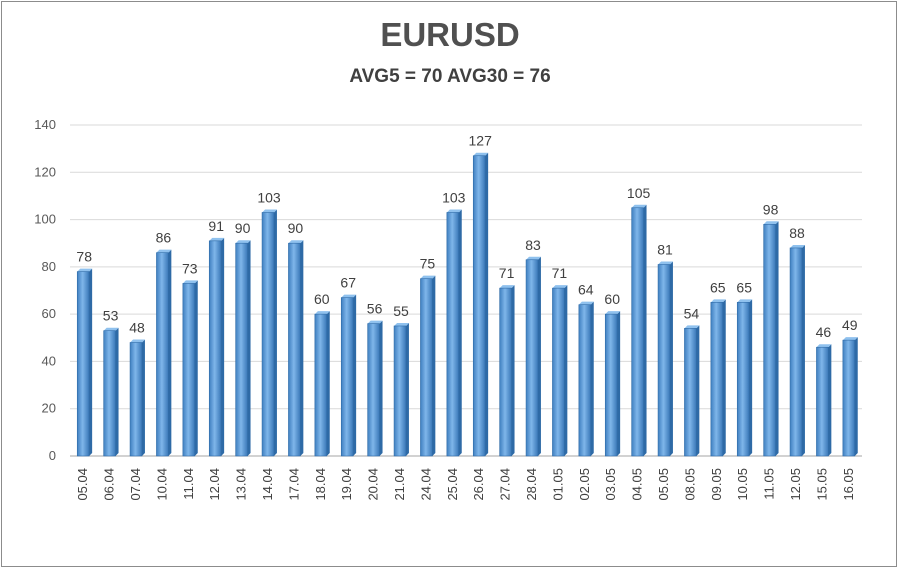 The image size is (900, 570). Describe the element at coordinates (296, 228) in the screenshot. I see `data-label: 90` at that location.